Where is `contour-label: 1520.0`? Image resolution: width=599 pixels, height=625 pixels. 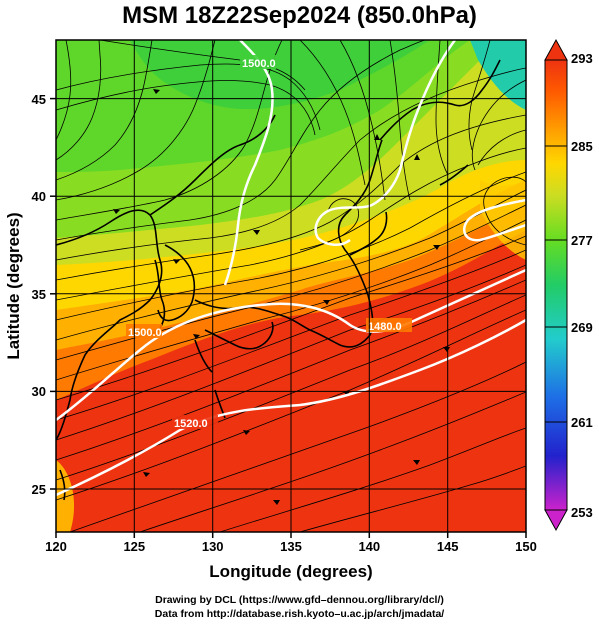
contour-label: 1520.0 is located at coordinates (191, 424).